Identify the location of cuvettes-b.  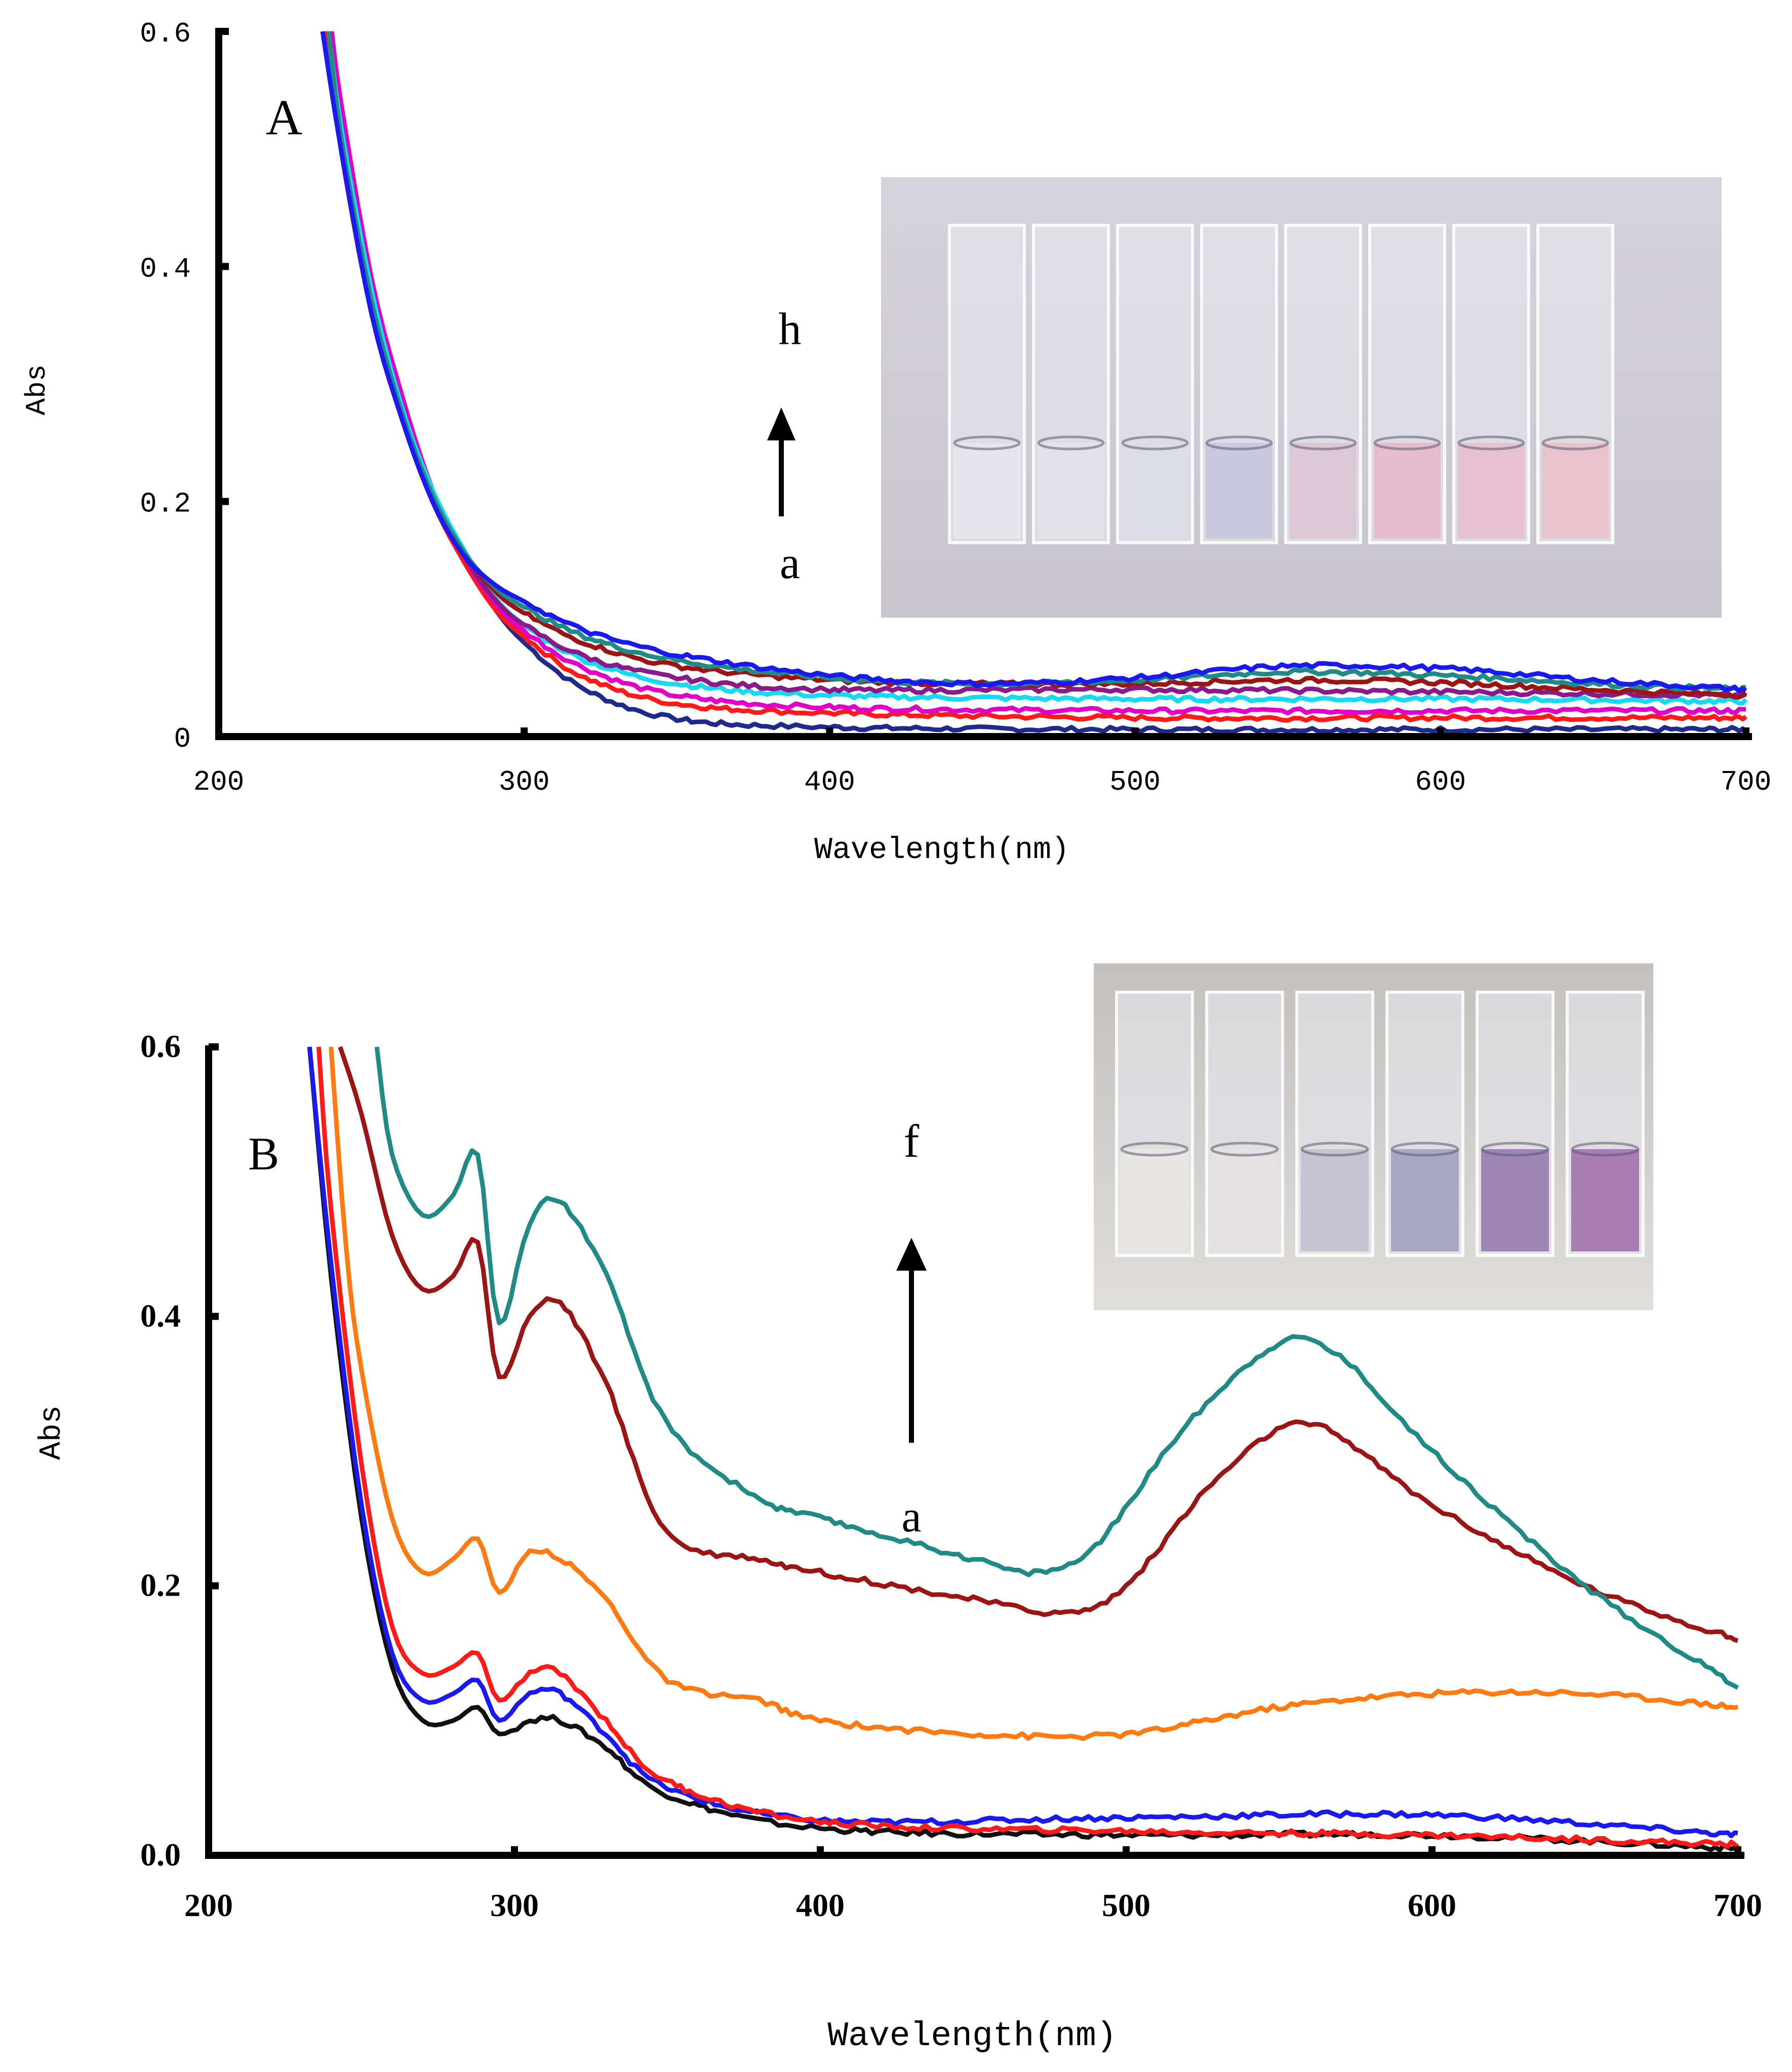
(1380, 1124).